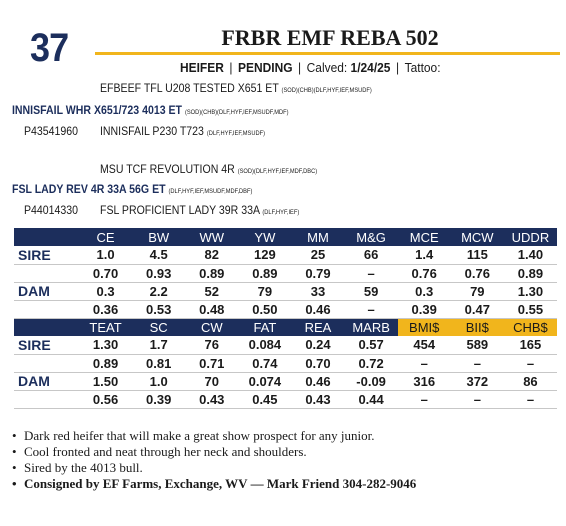 The height and width of the screenshot is (526, 566). Describe the element at coordinates (265, 237) in the screenshot. I see `epd-column-header: YW` at that location.